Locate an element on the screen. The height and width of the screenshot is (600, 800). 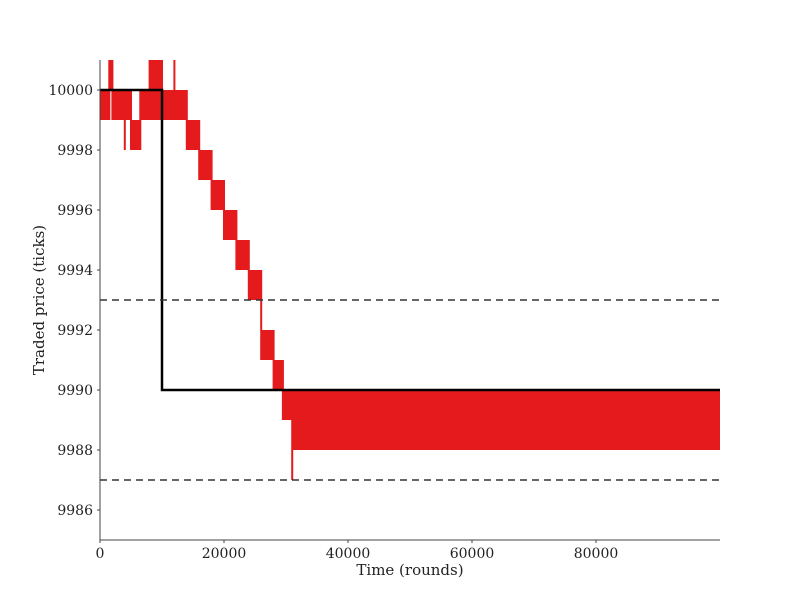
y-tick-label: 9986 is located at coordinates (75, 511).